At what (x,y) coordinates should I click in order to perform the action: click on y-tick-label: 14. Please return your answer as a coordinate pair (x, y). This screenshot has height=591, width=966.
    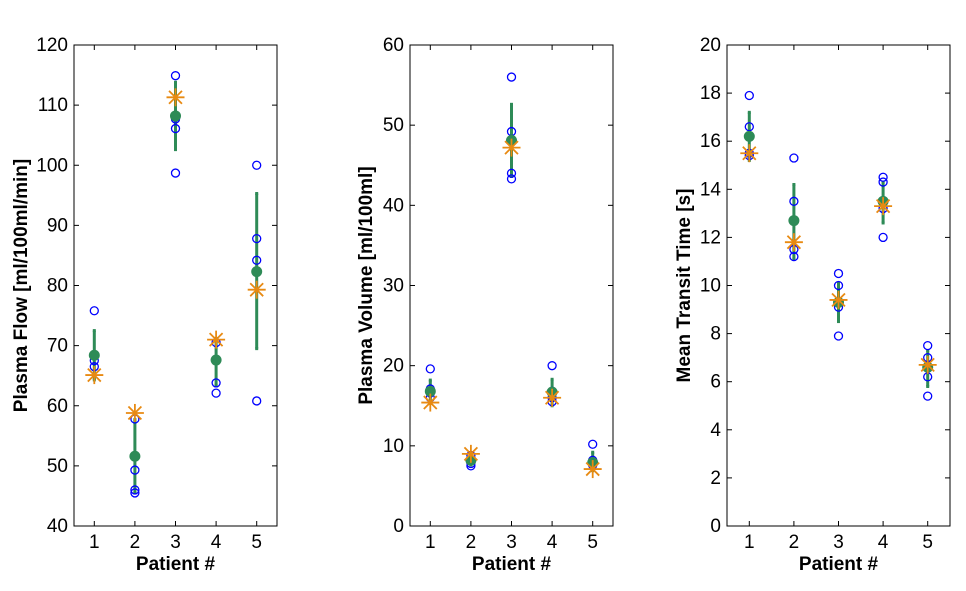
    Looking at the image, I should click on (711, 189).